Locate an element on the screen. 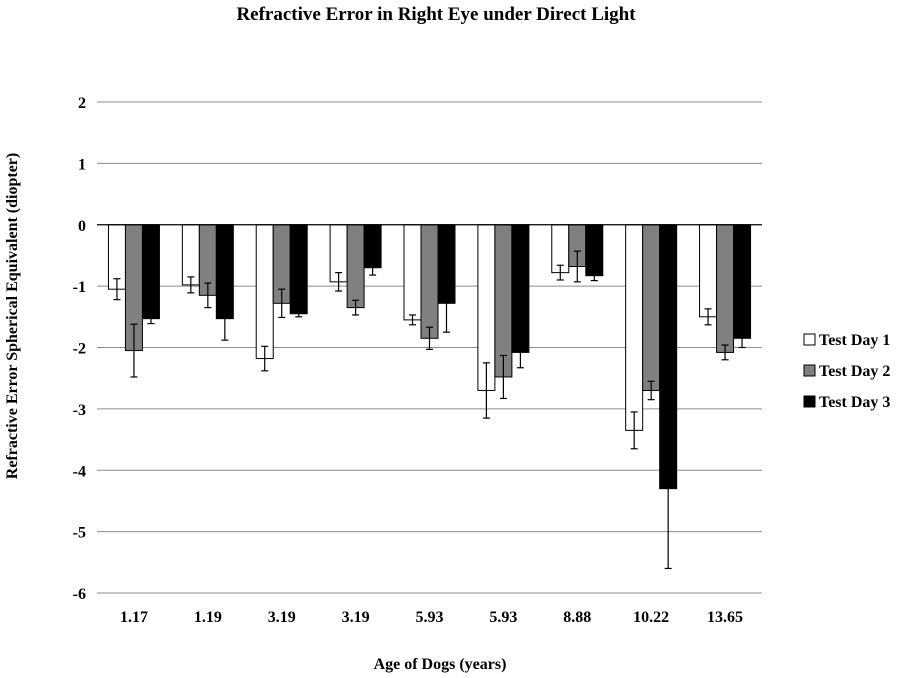  y-tick-label: -2 is located at coordinates (79, 349).